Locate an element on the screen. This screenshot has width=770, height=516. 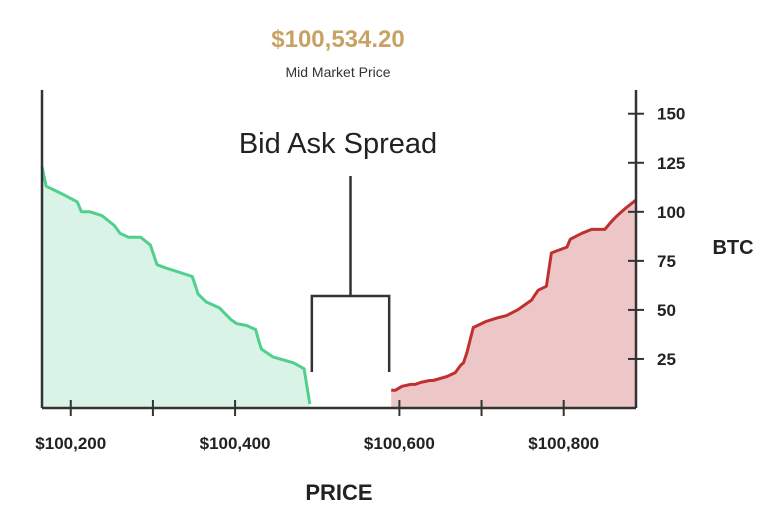
x-tick-label: $100,600 is located at coordinates (399, 443).